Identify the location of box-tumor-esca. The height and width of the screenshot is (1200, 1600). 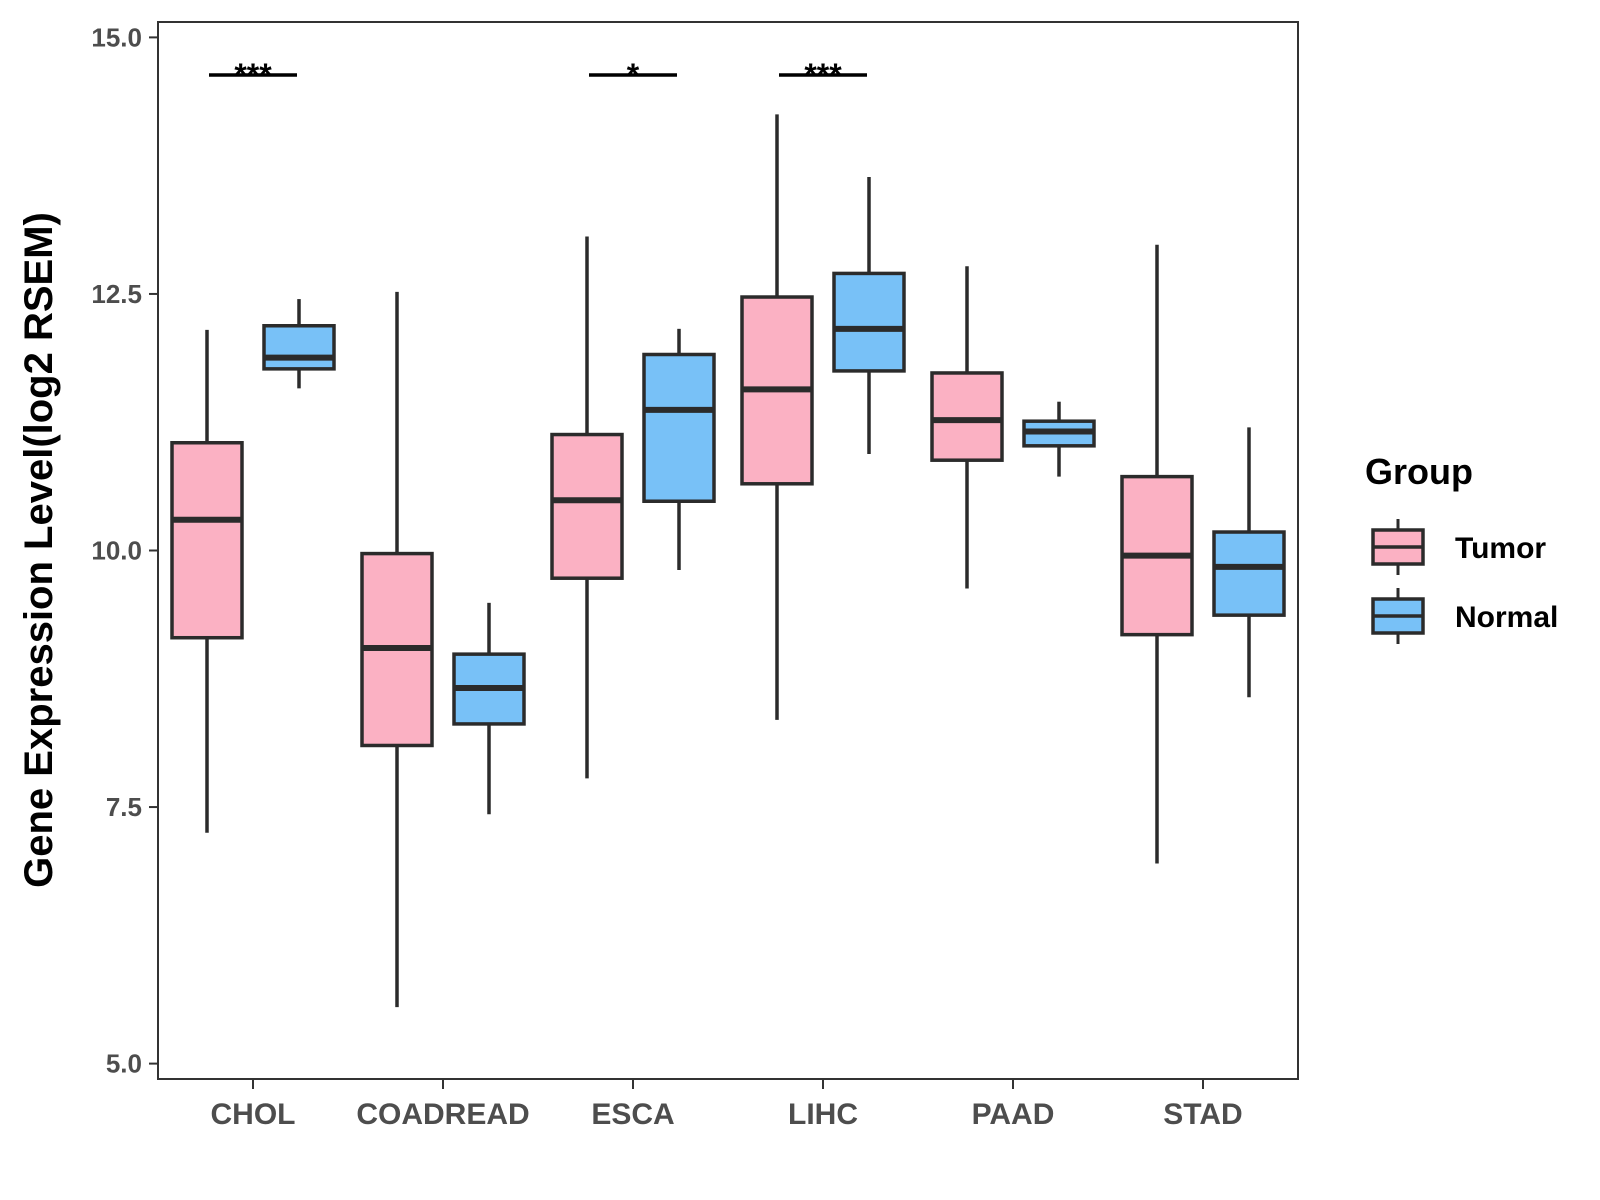
(587, 507).